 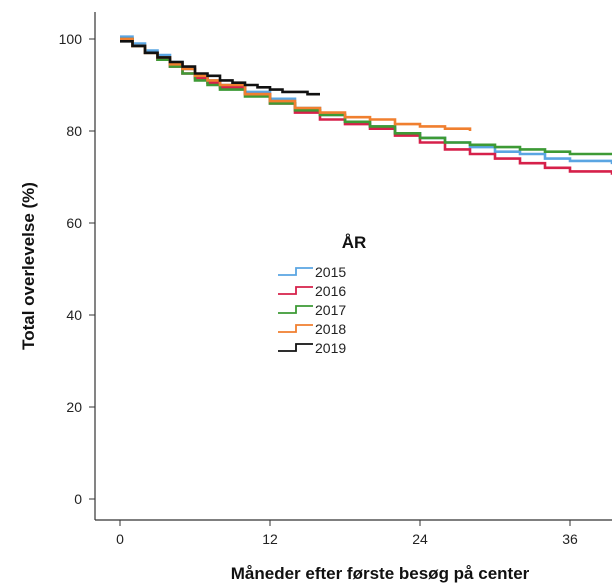 I want to click on legend: ÅR 2015 2016 2017 2018 2019, so click(x=322, y=294).